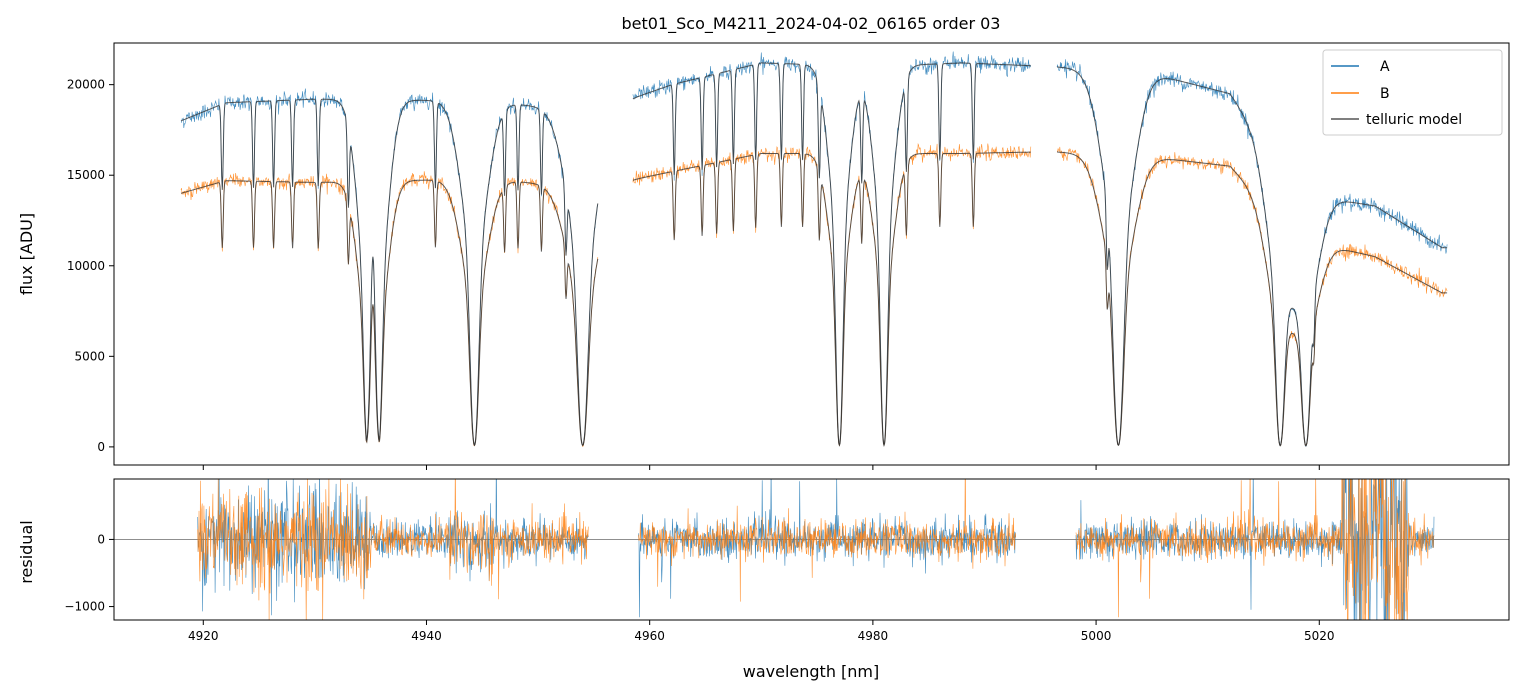 The image size is (1523, 696). I want to click on flux-axis-label: flux [ADU], so click(26, 254).